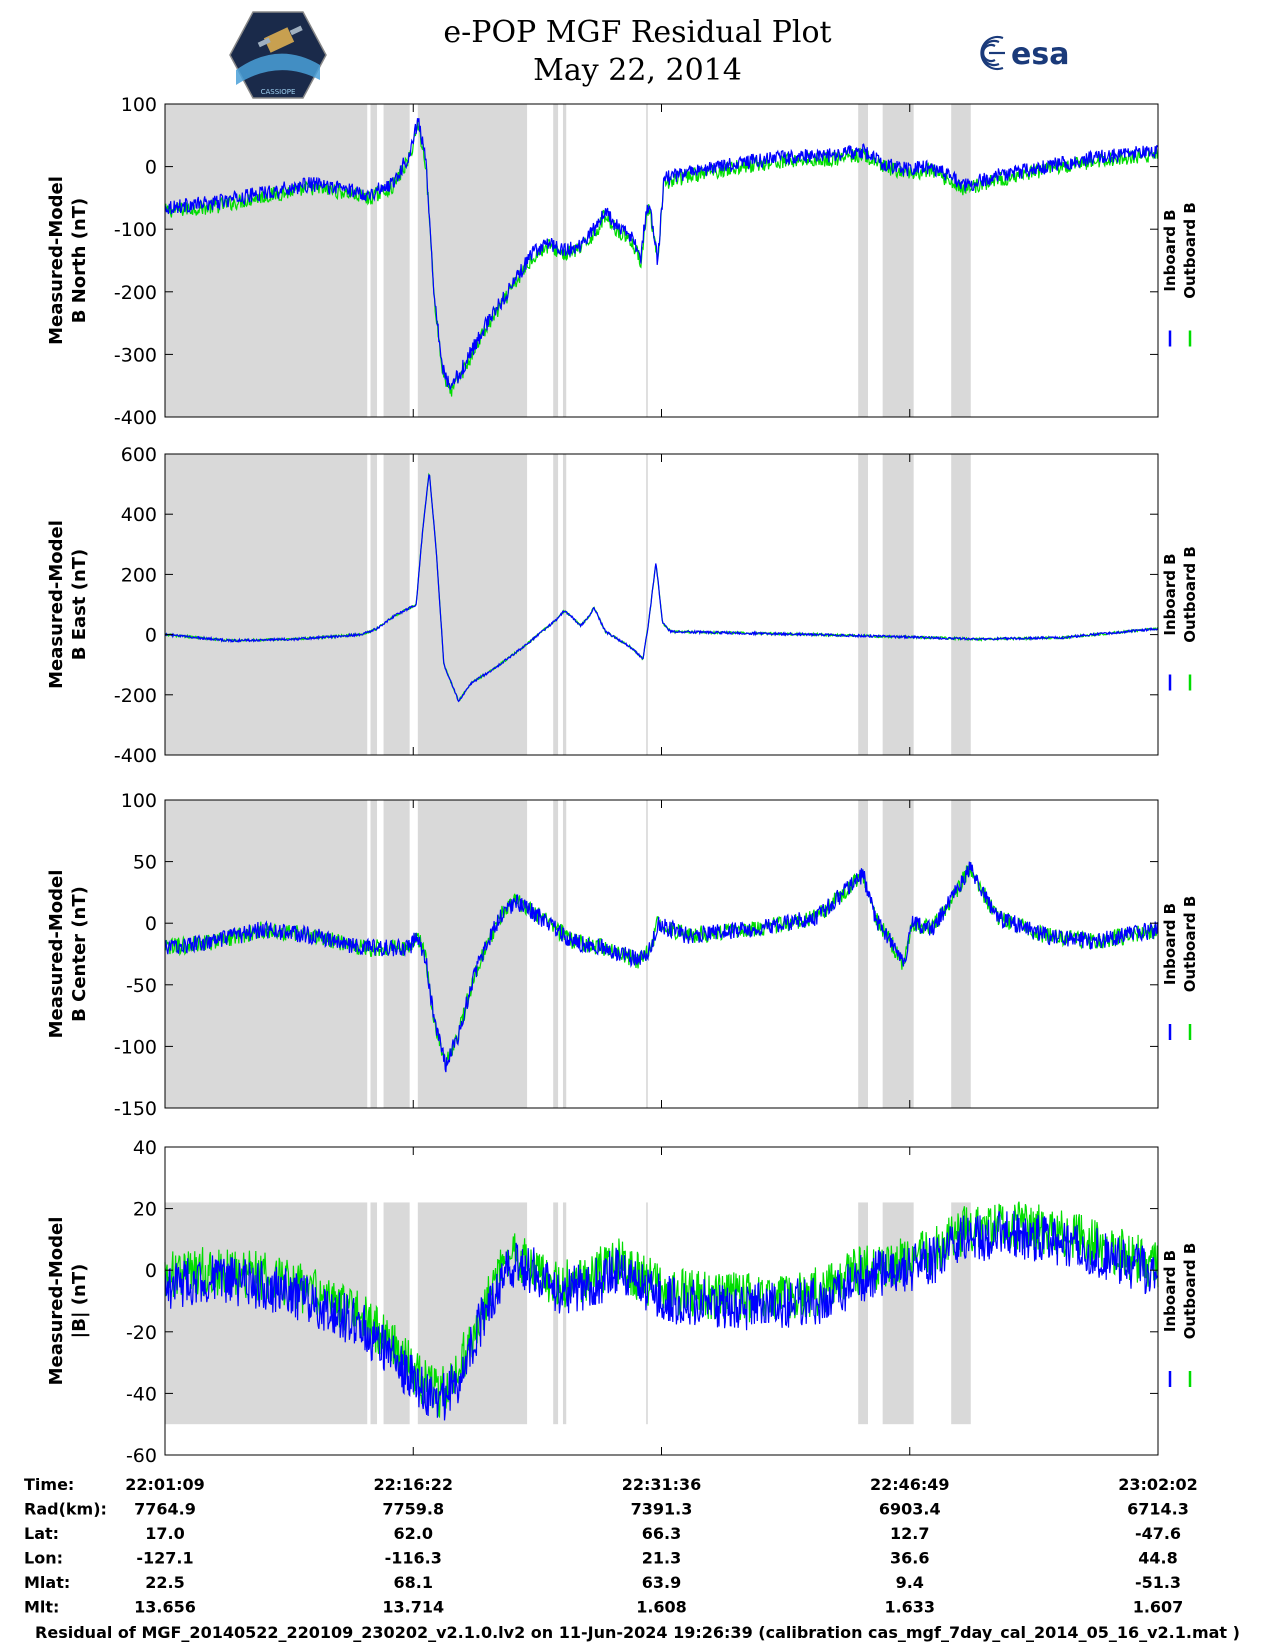  Describe the element at coordinates (68, 954) in the screenshot. I see `y-axis-label: Measured-Model B Center (nT)` at that location.